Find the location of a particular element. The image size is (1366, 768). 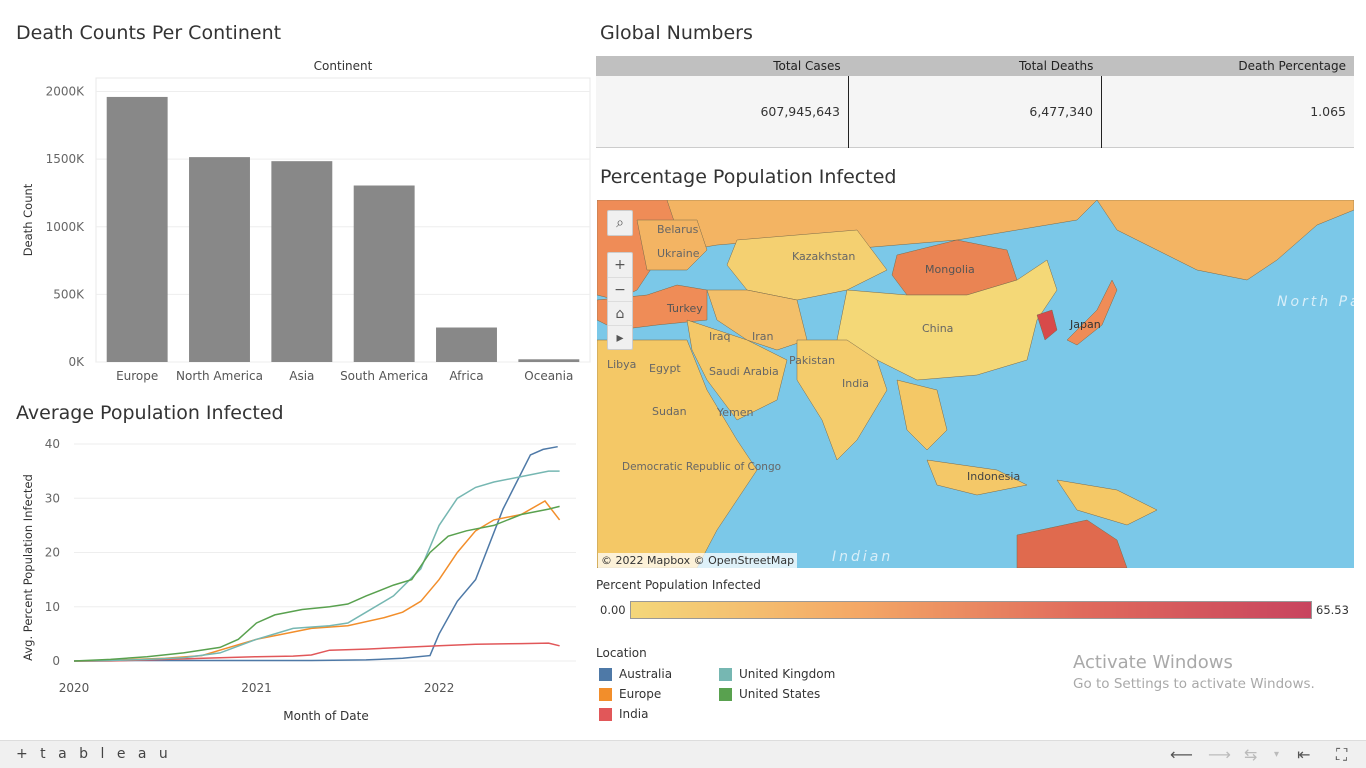

watermark-line1: Activate Windows is located at coordinates (1153, 662).